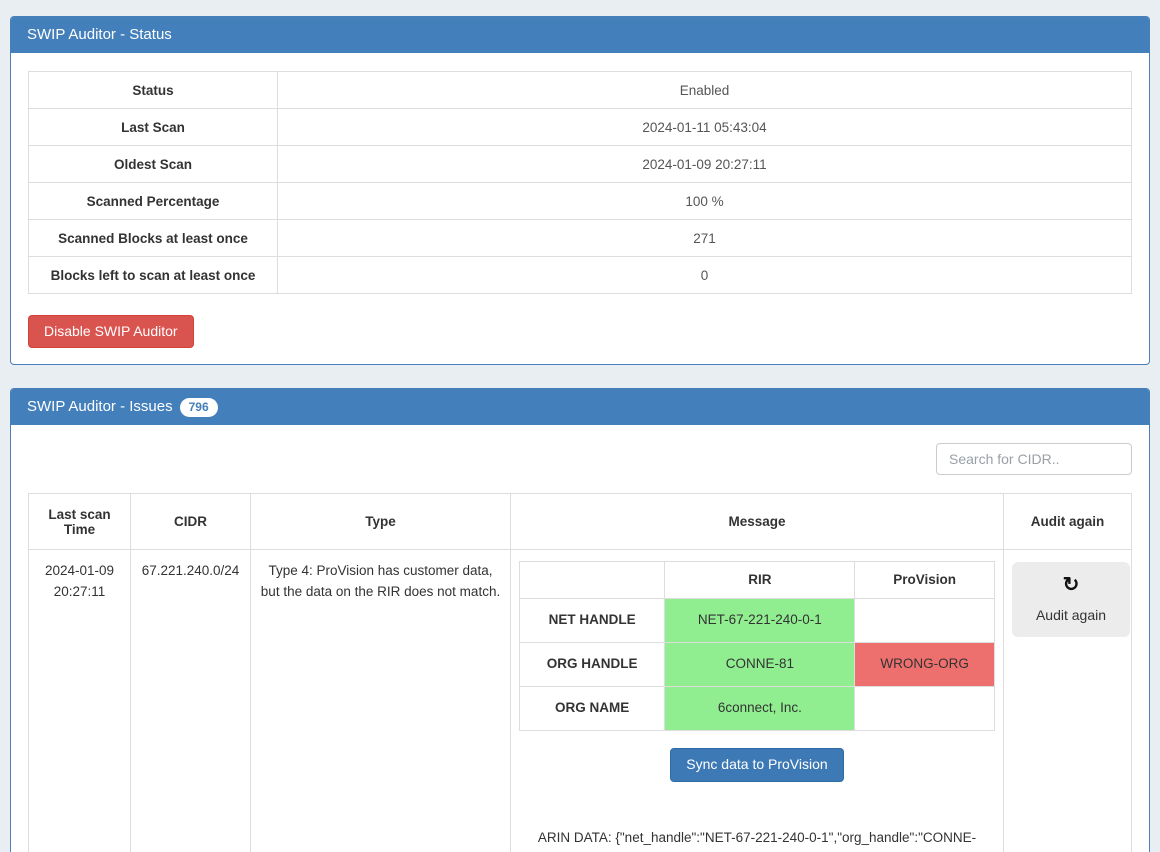 The width and height of the screenshot is (1160, 852). What do you see at coordinates (704, 238) in the screenshot?
I see `status-row-value: 271` at bounding box center [704, 238].